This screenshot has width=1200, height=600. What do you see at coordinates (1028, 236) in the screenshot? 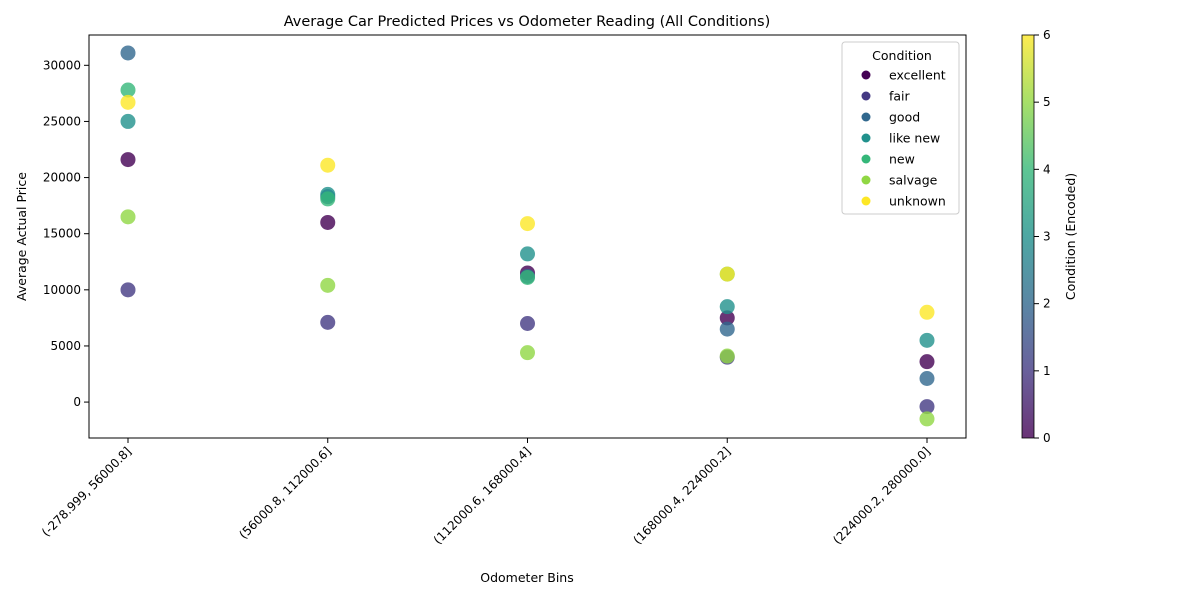
I see `colorbar-gradient` at bounding box center [1028, 236].